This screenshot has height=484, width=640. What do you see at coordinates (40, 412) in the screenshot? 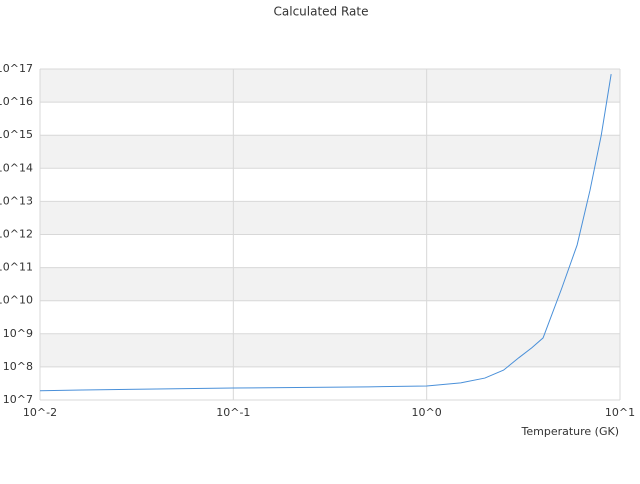
I see `x-tick-label: 10^-2` at bounding box center [40, 412].